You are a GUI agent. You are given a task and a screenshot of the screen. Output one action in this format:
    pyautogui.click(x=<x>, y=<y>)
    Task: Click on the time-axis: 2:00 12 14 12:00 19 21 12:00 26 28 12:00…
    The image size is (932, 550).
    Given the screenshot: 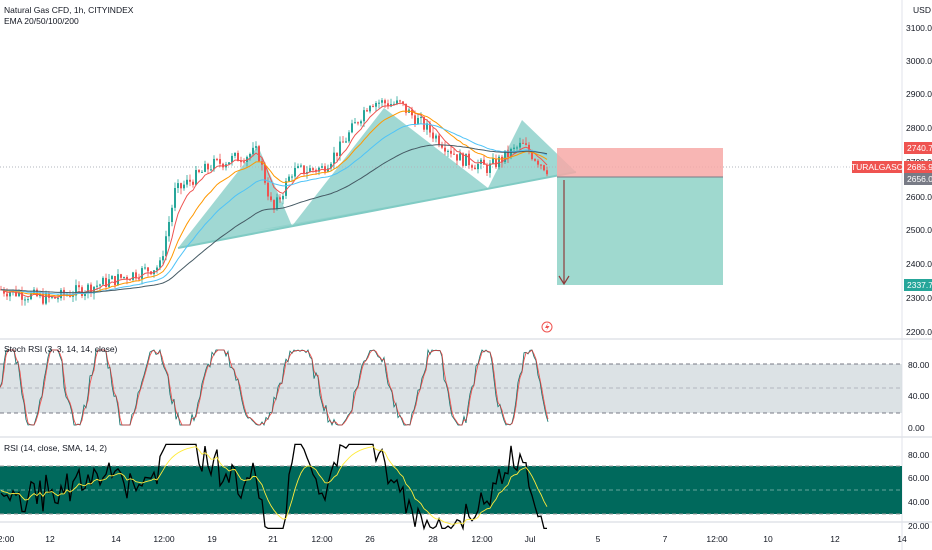 What is the action you would take?
    pyautogui.click(x=453, y=539)
    